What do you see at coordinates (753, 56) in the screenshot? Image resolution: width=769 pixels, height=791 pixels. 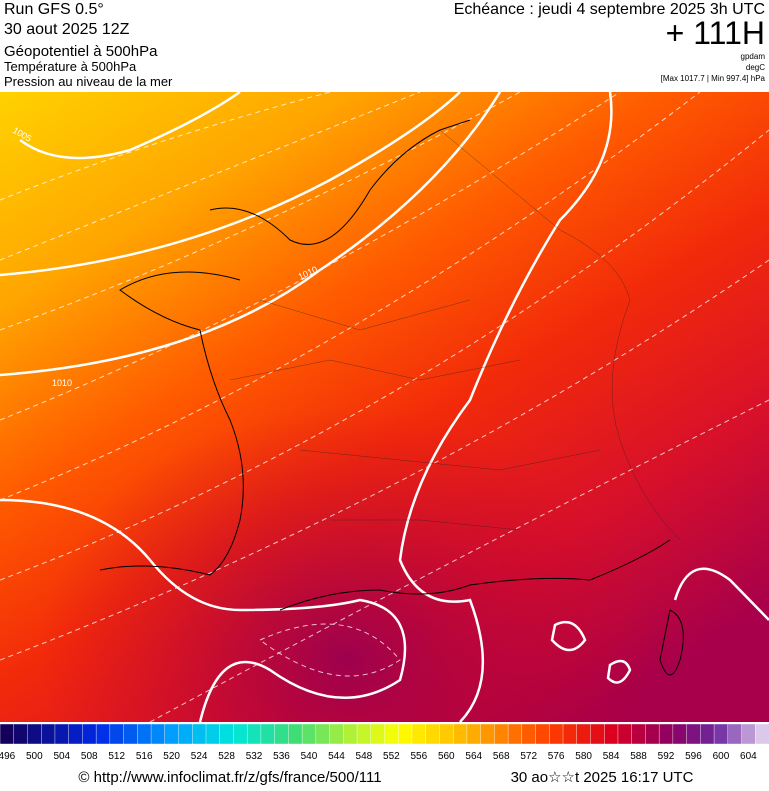 I see `unit: gpdam` at bounding box center [753, 56].